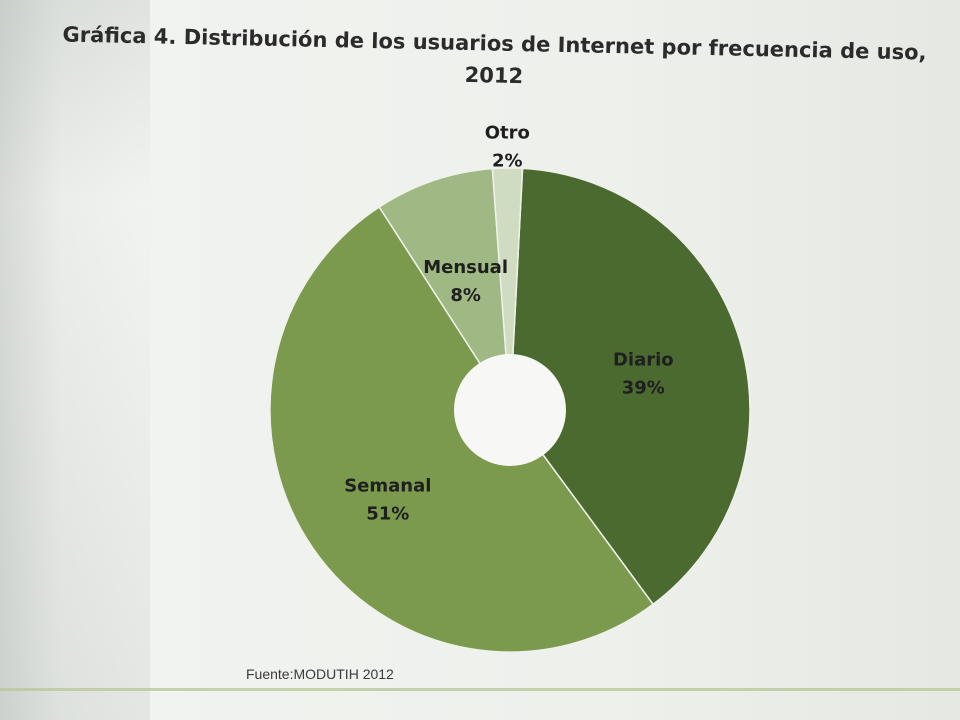 The width and height of the screenshot is (960, 720). I want to click on bottom-divider, so click(480, 689).